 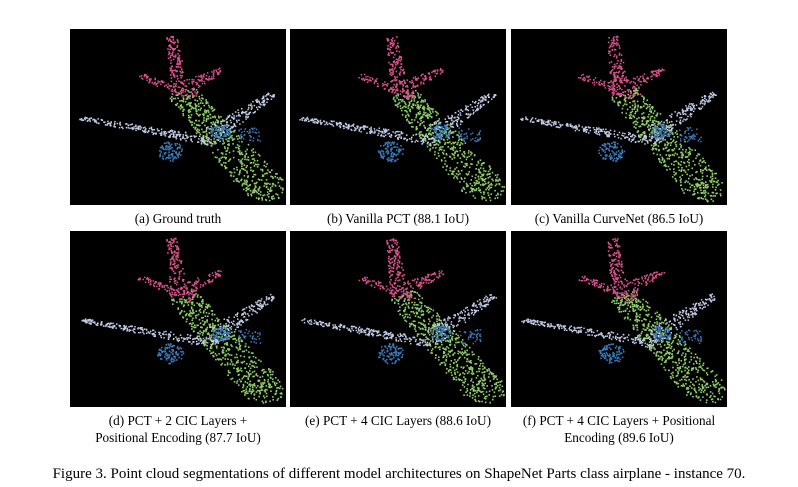 I want to click on caption-line: (f) PCT + 4 CIC Layers + Positional, so click(x=619, y=420).